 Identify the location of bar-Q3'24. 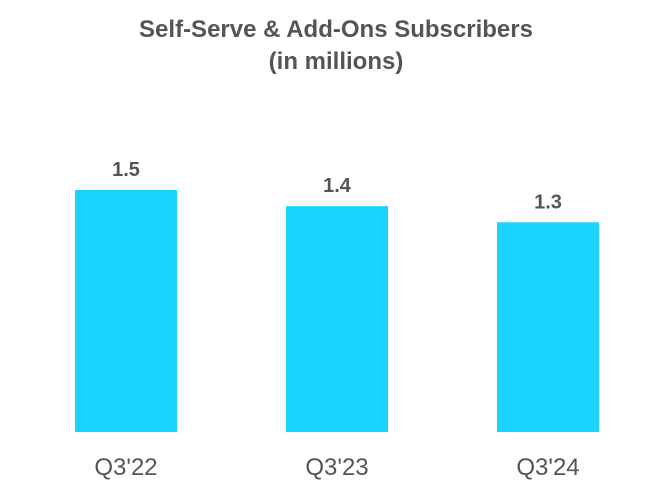
(548, 327).